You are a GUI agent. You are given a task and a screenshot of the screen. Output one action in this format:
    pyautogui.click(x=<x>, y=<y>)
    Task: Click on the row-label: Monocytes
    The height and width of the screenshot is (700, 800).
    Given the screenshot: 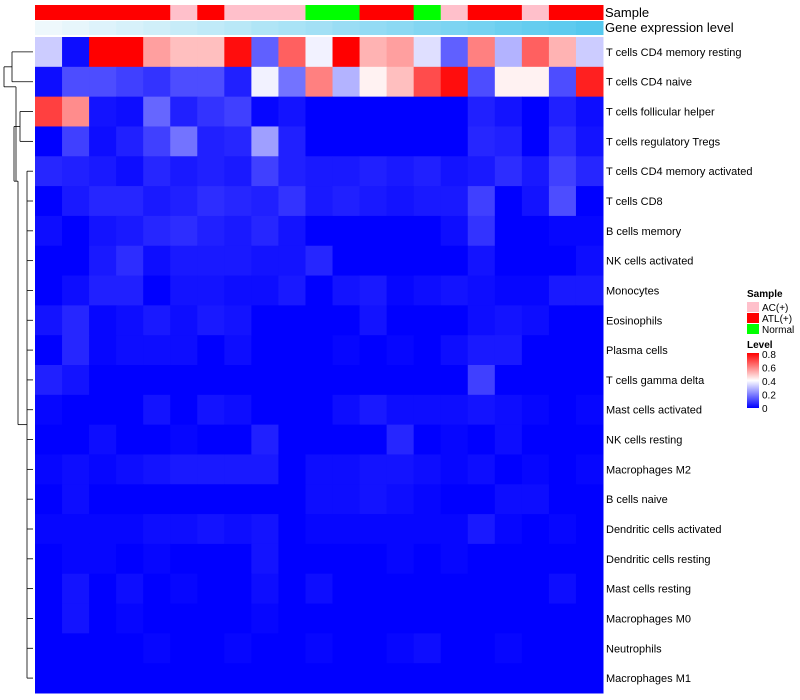 What is the action you would take?
    pyautogui.click(x=633, y=291)
    